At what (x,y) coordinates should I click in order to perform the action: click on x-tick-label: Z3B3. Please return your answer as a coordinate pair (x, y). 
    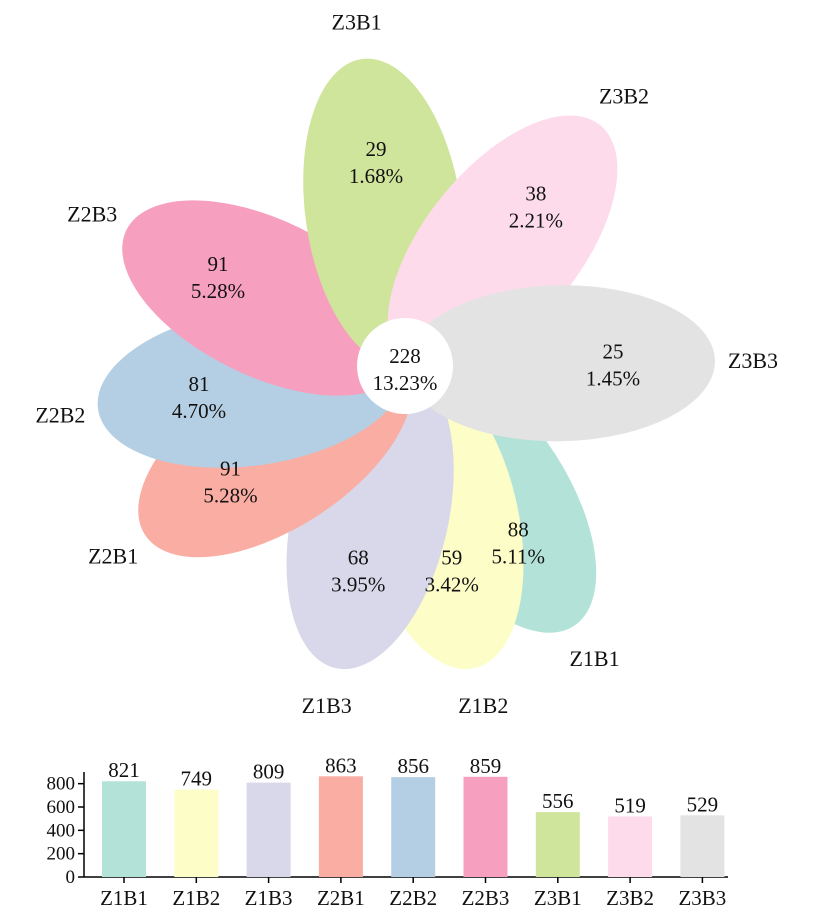
    Looking at the image, I should click on (702, 898).